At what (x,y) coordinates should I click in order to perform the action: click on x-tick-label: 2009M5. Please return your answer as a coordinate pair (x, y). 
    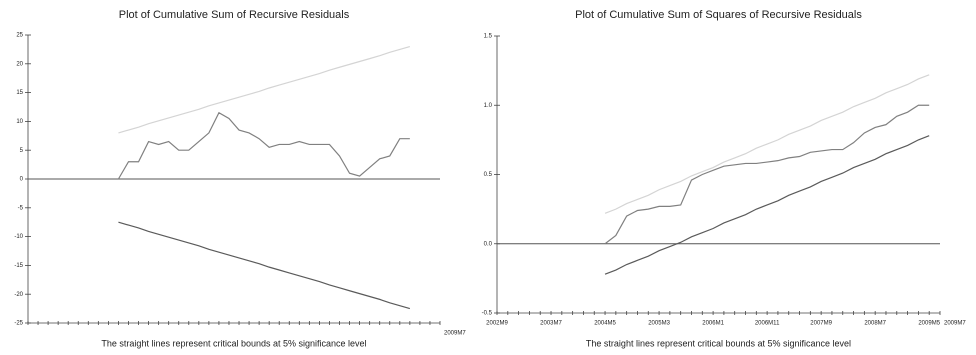
    Looking at the image, I should click on (929, 324).